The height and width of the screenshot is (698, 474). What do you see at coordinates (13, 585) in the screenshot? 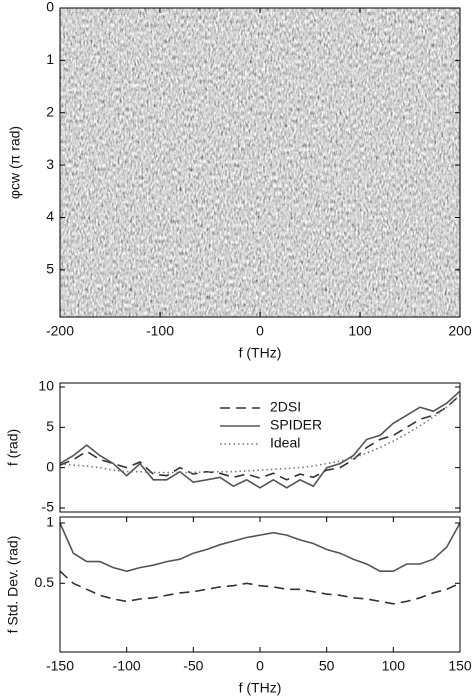
I see `y-axis-label: f Std. Dev. (rad)` at bounding box center [13, 585].